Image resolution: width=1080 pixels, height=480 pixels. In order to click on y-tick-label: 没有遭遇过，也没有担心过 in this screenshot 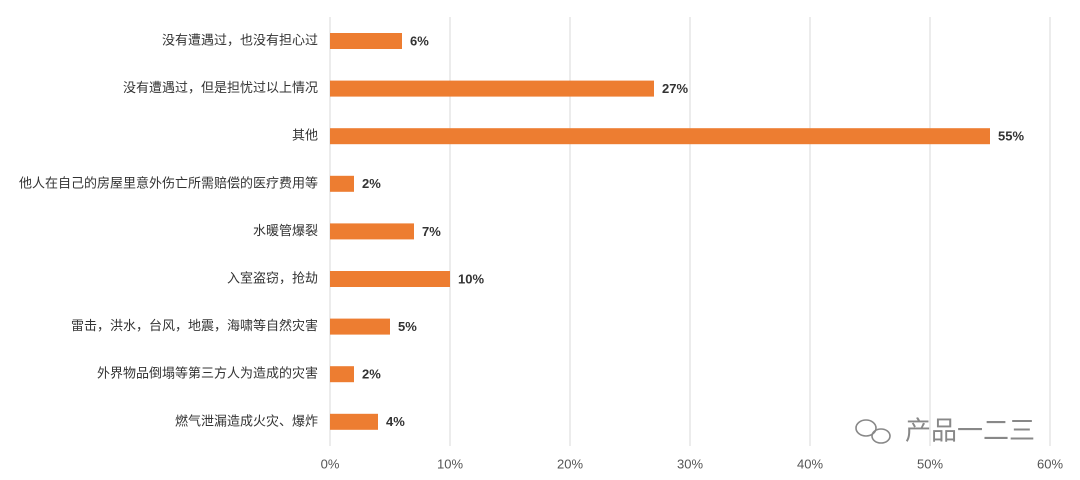, I will do `click(240, 41)`.